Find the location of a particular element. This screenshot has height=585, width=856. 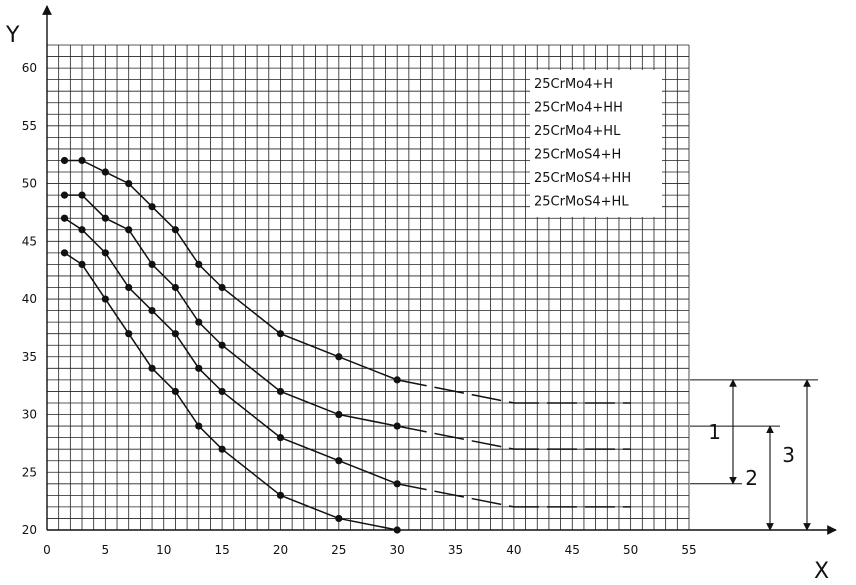

y-tick-label: 60 is located at coordinates (29, 68).